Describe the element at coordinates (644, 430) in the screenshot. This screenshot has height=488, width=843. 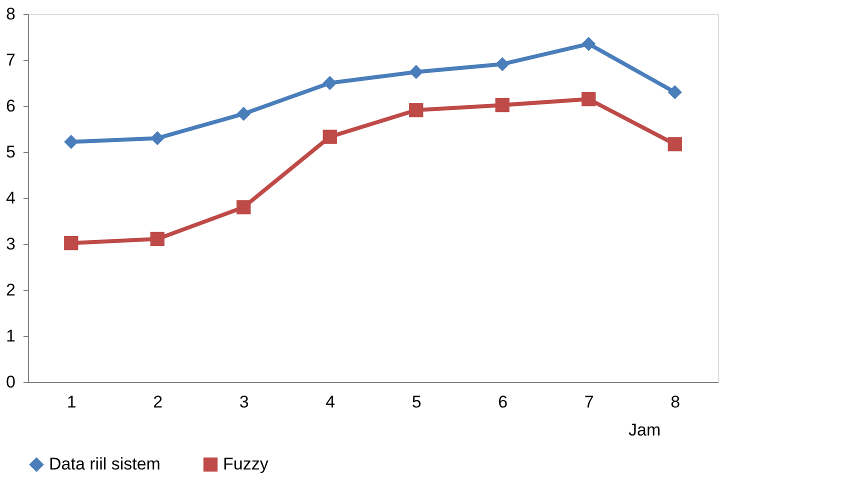
I see `x-axis-title: Jam` at that location.